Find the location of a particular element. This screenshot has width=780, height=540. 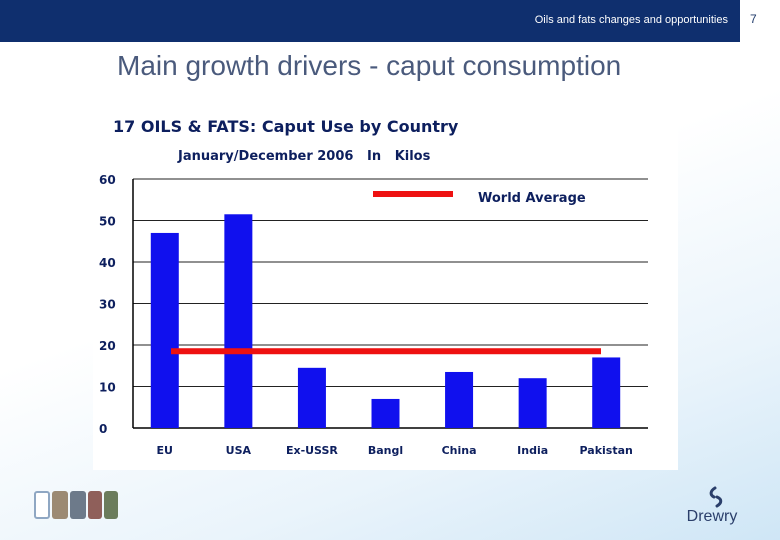

y-tick-label: 0 is located at coordinates (103, 429).